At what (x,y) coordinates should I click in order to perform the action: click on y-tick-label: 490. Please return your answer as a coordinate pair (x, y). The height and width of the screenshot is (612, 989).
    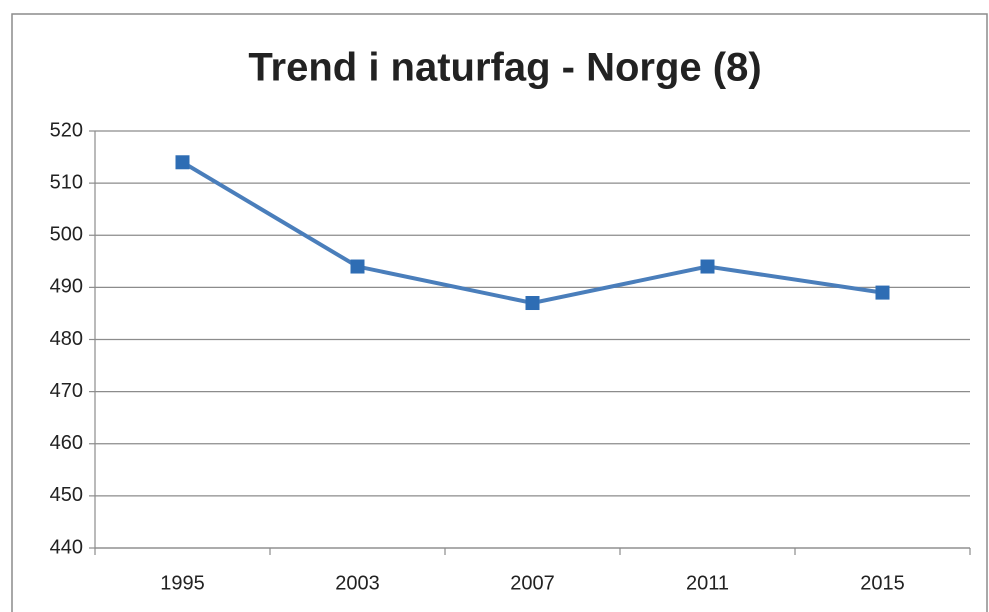
    Looking at the image, I should click on (66, 287).